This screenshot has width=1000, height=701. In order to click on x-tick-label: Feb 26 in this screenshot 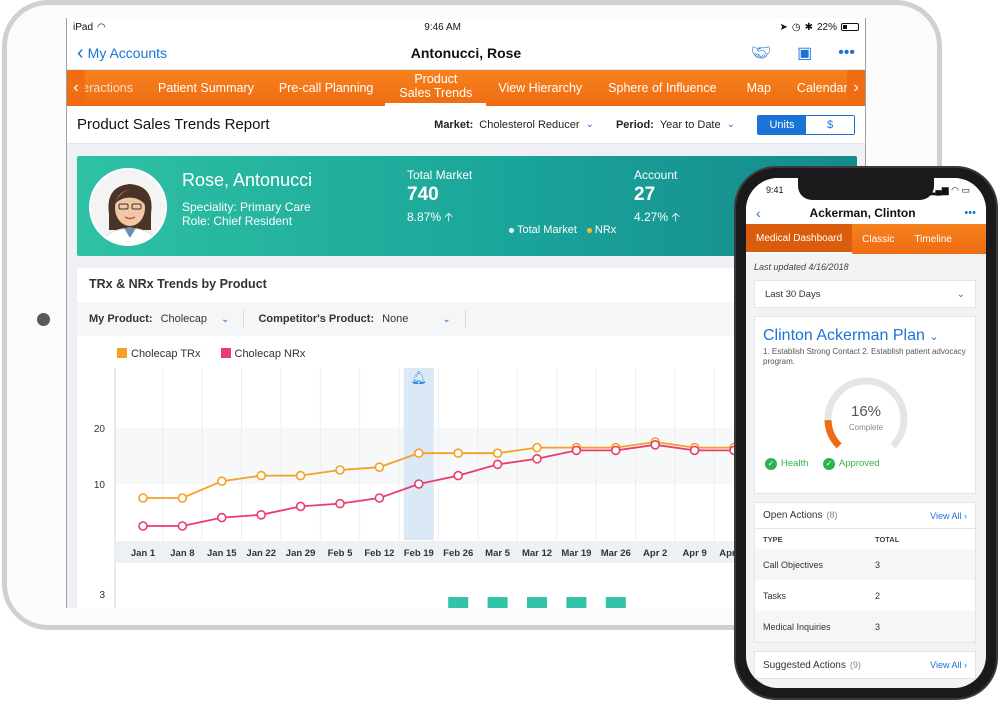, I will do `click(458, 553)`.